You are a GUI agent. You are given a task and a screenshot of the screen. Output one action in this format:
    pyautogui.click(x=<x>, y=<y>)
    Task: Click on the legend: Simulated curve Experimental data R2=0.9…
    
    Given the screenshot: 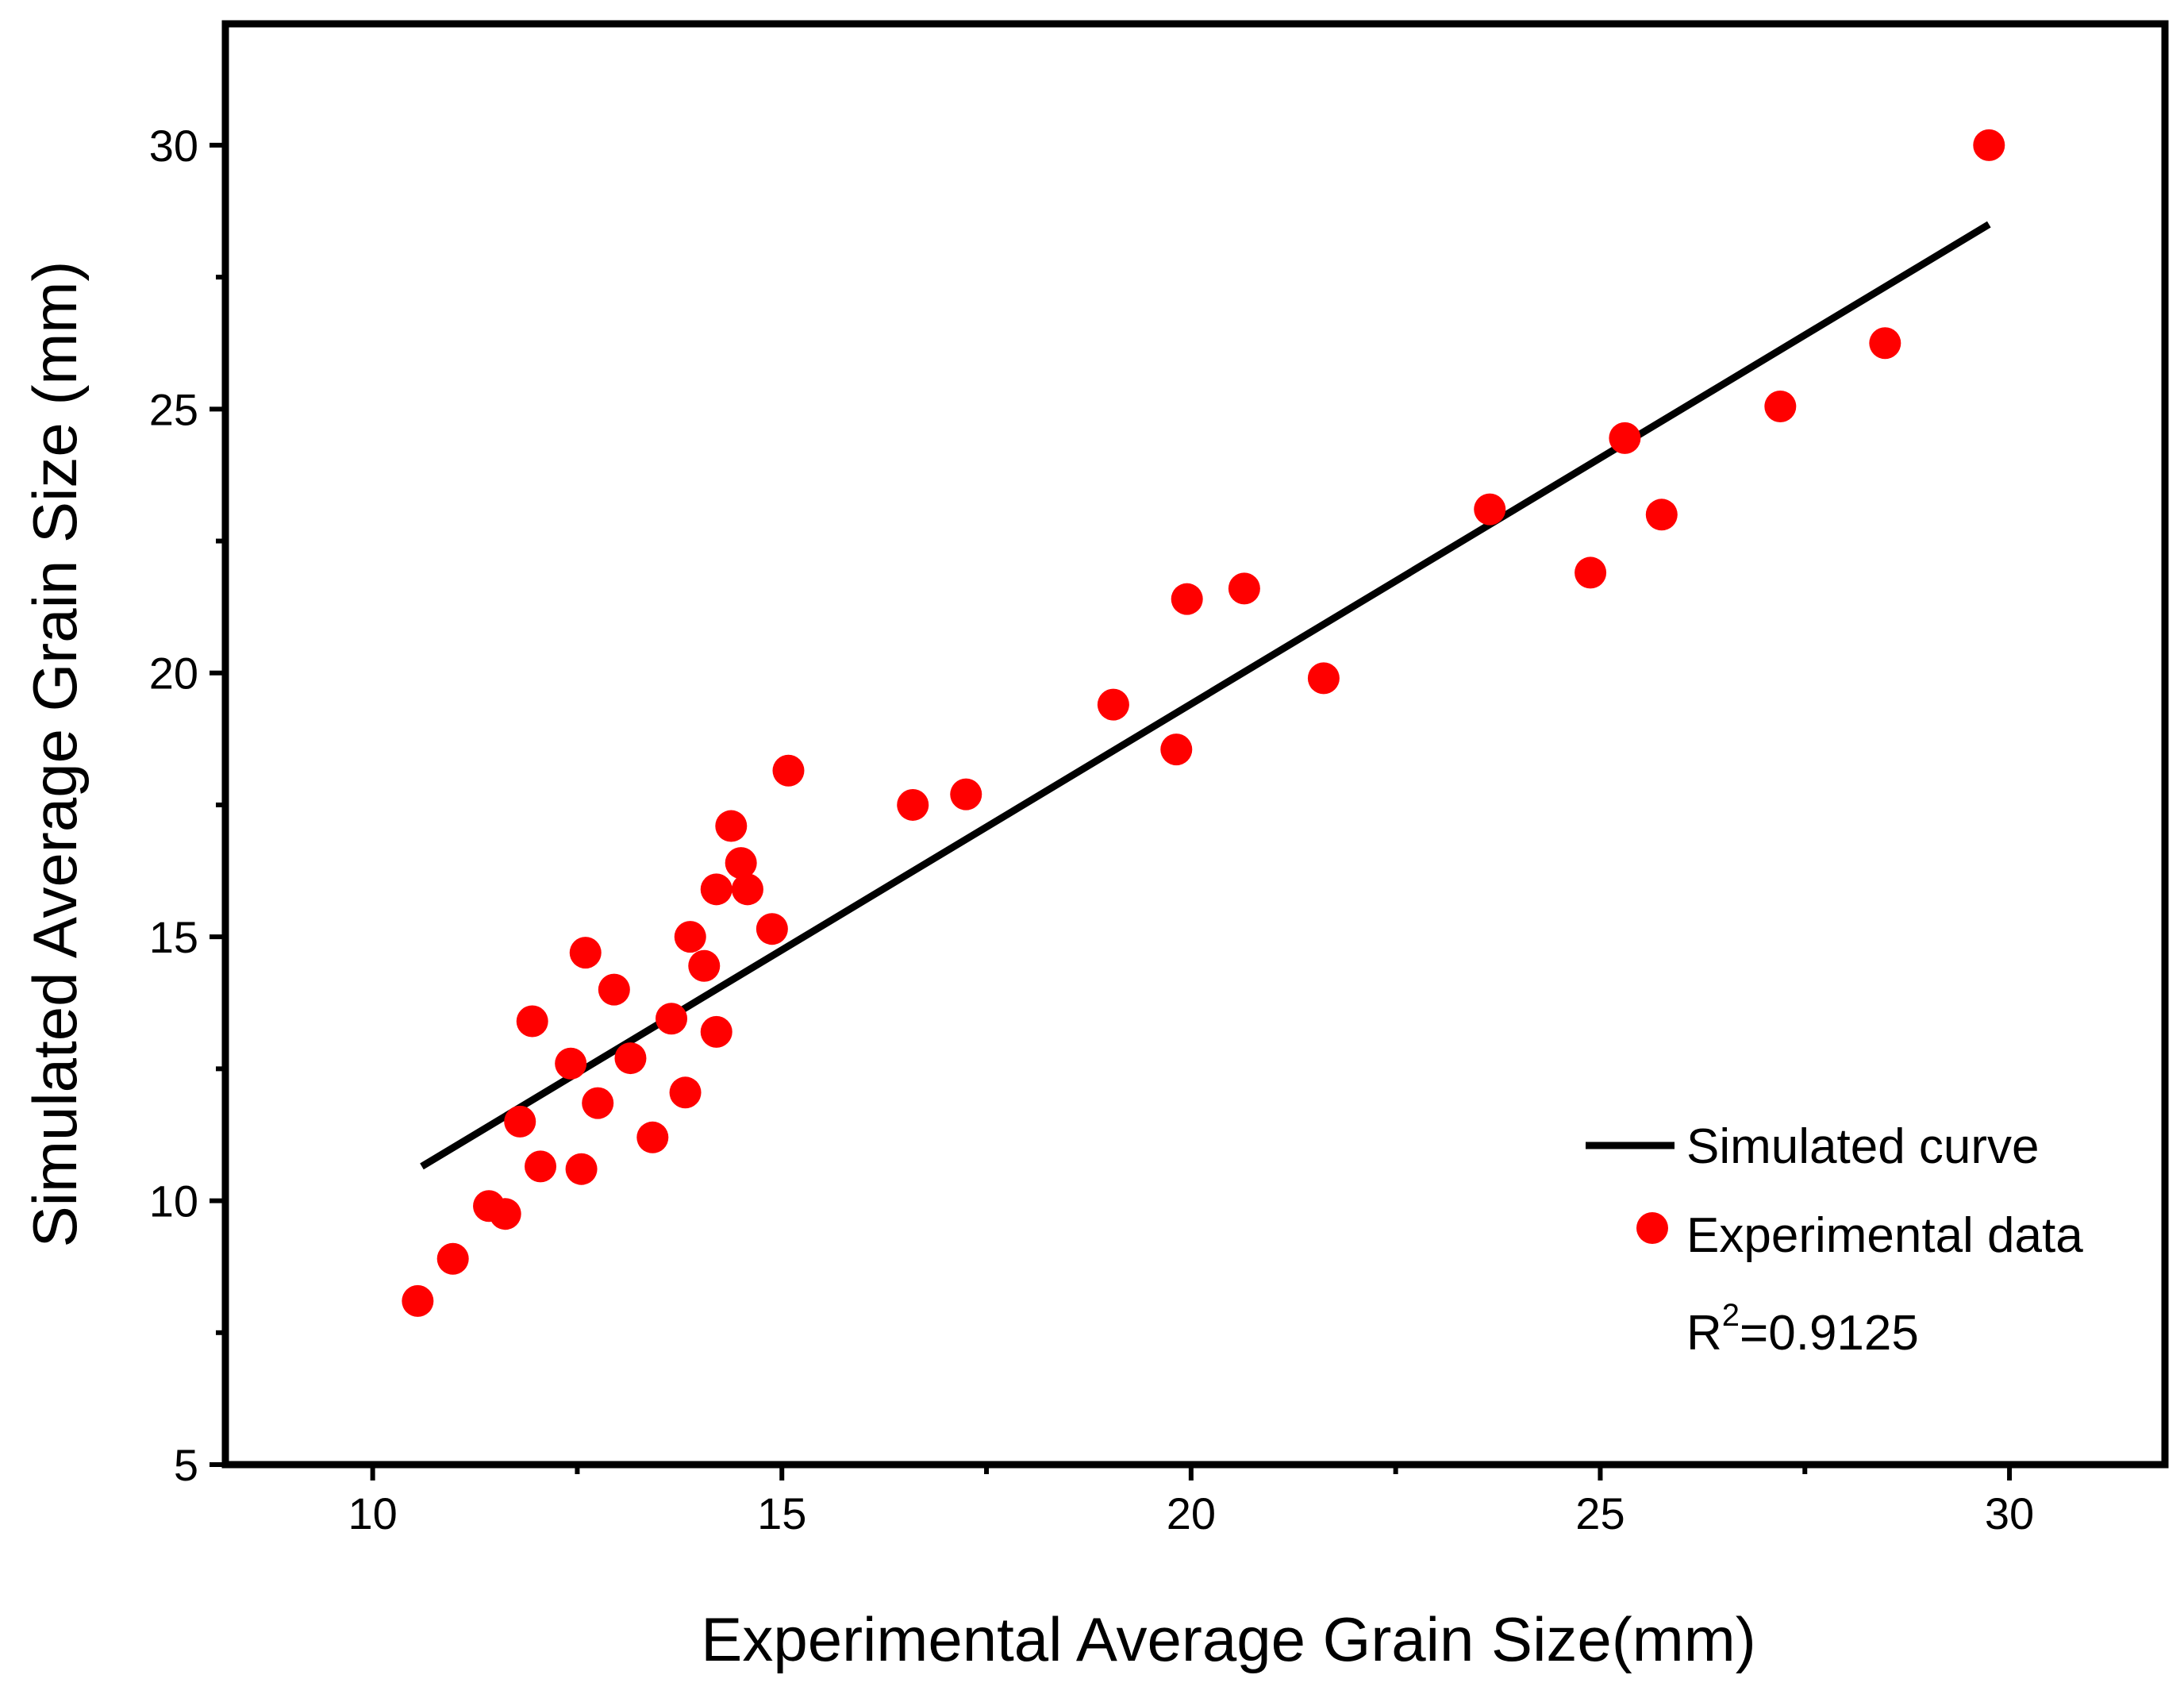 What is the action you would take?
    pyautogui.click(x=1834, y=1240)
    